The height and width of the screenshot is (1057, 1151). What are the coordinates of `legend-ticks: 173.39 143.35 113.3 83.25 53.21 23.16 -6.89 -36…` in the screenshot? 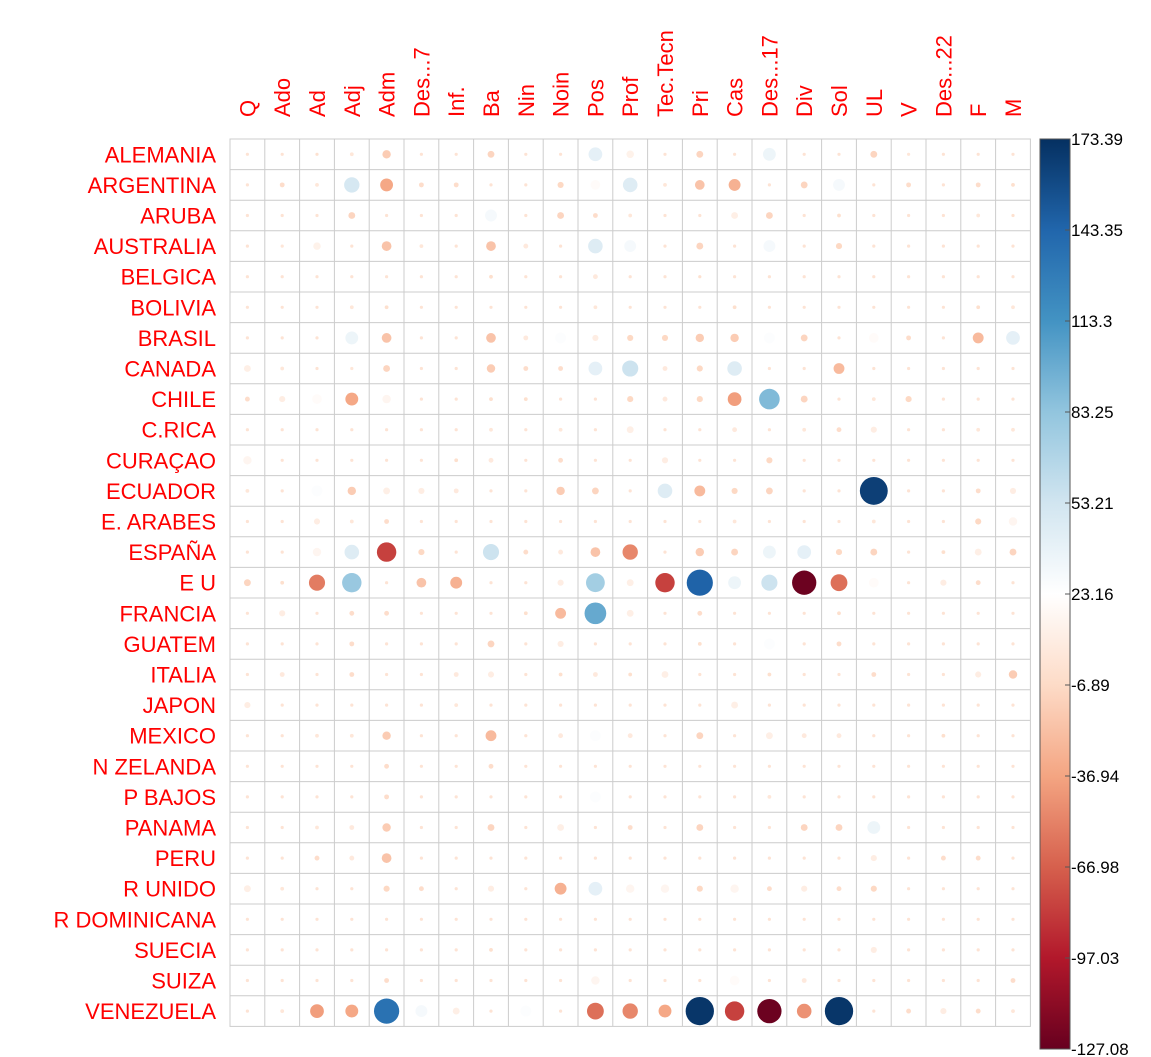 It's located at (1097, 593).